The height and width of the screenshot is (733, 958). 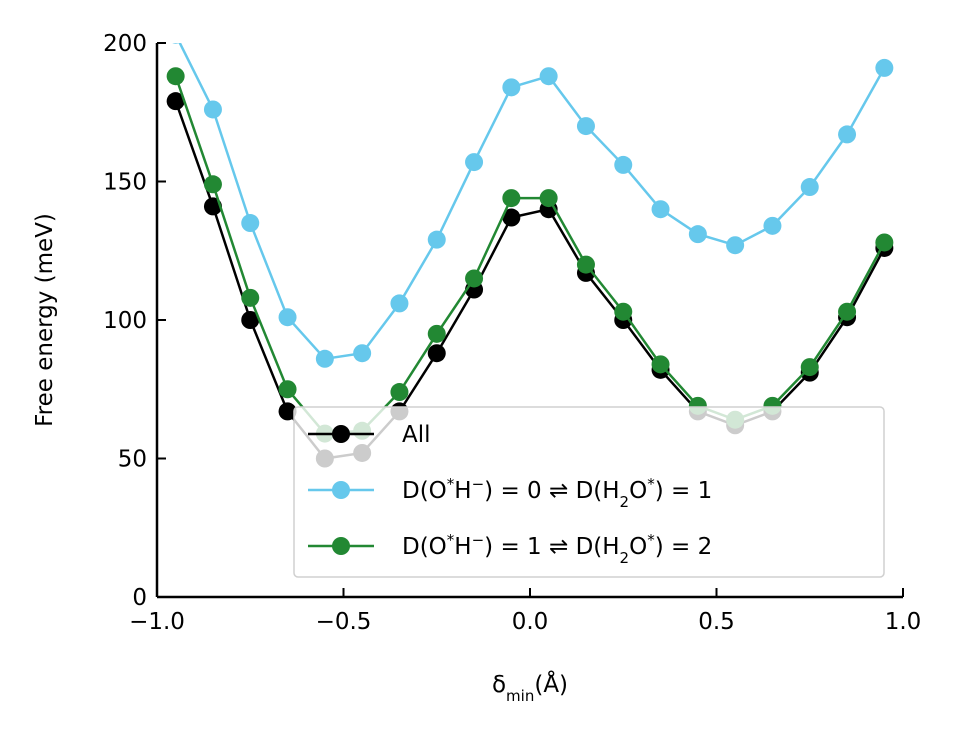 What do you see at coordinates (125, 183) in the screenshot?
I see `y-tick-label: 150` at bounding box center [125, 183].